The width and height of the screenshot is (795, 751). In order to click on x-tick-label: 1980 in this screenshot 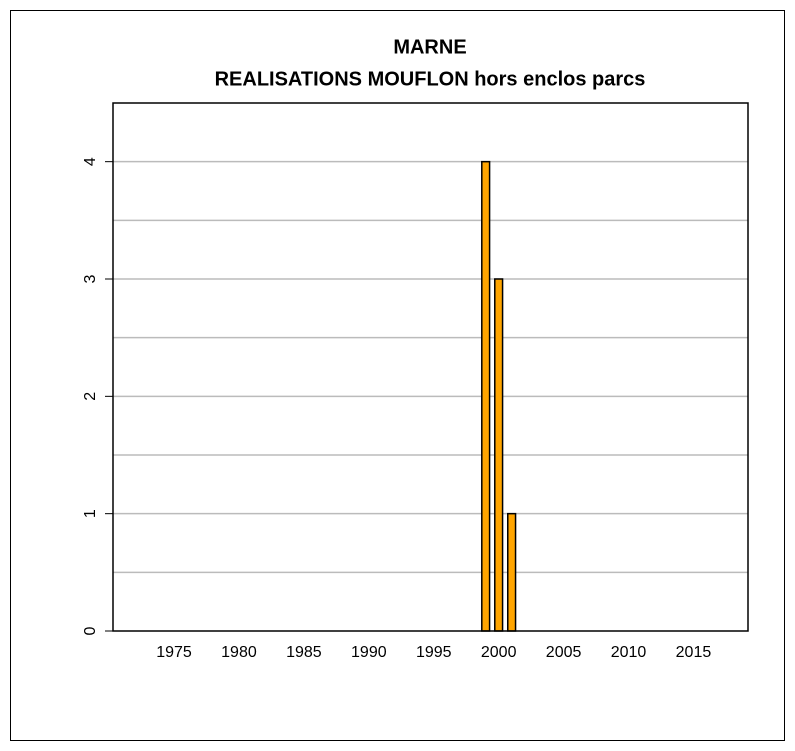, I will do `click(239, 652)`.